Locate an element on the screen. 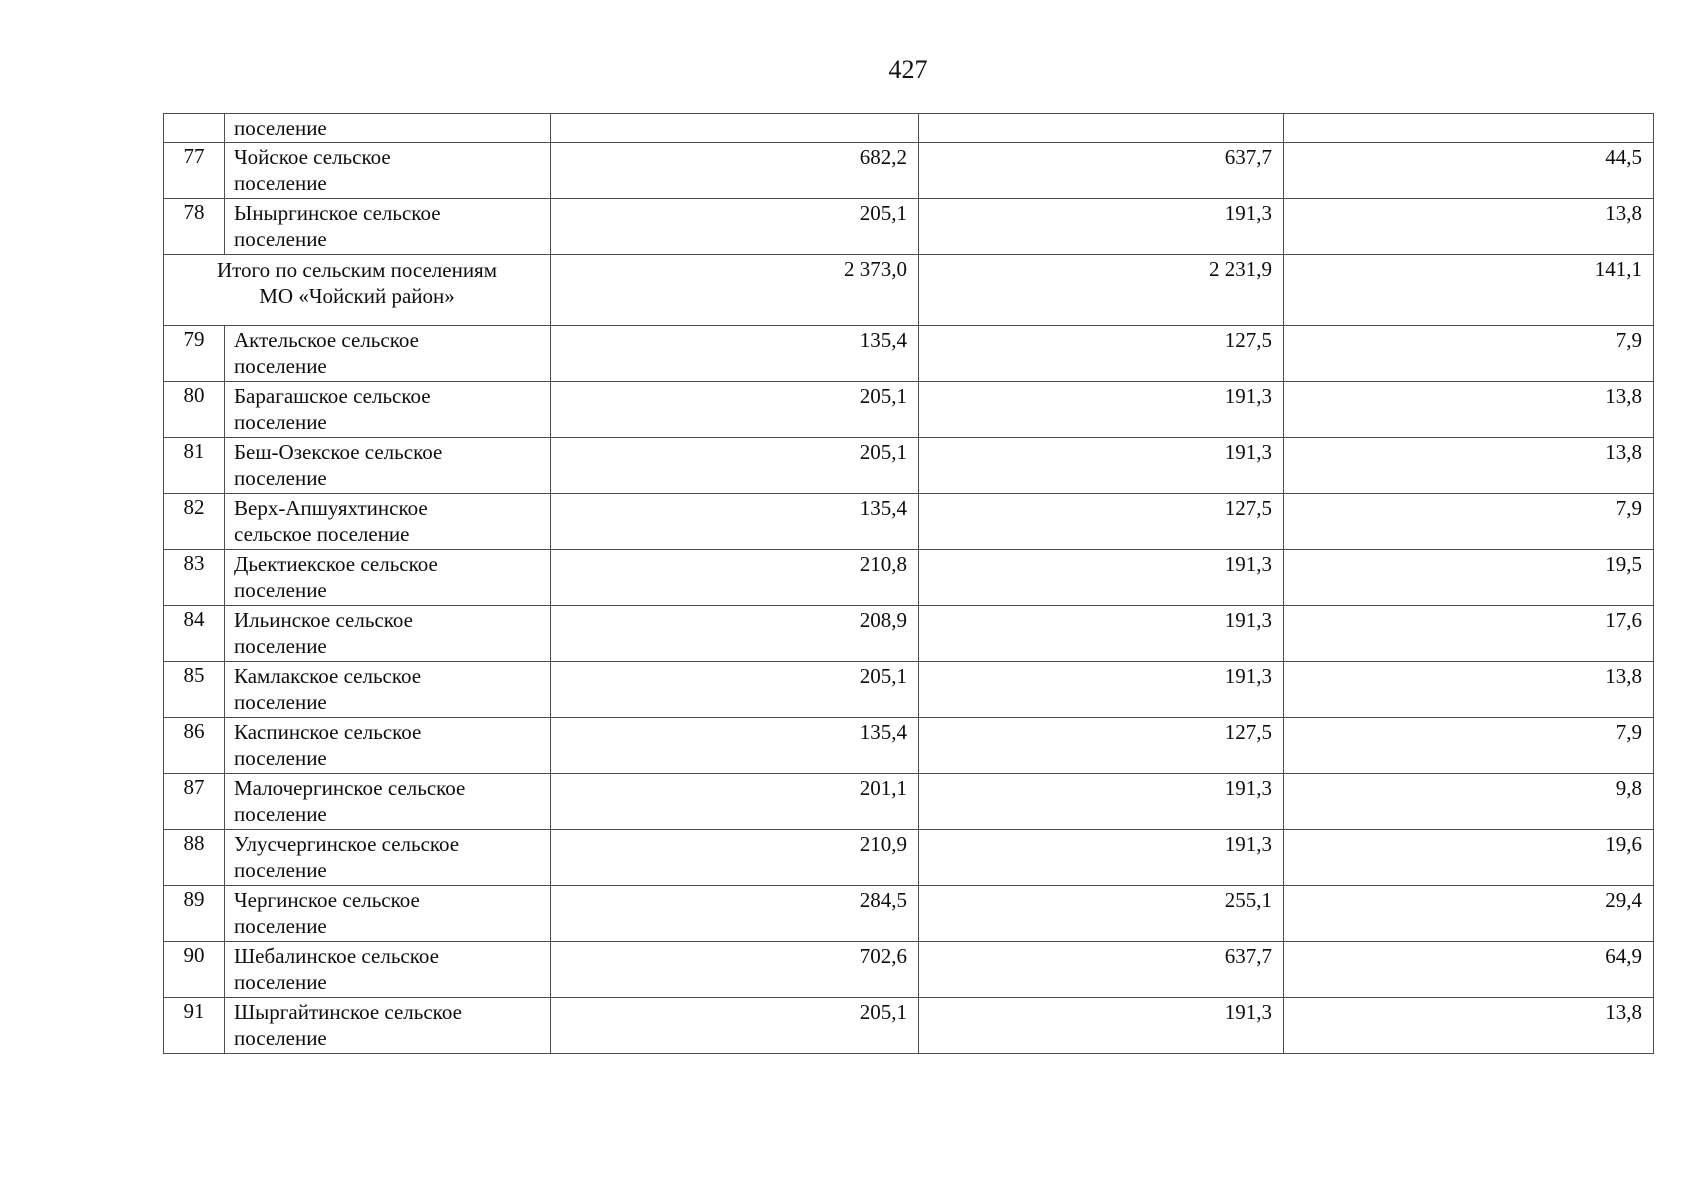 Image resolution: width=1698 pixels, height=1200 pixels. settlement-name-cell: Беш-Озекское сельское поселение is located at coordinates (387, 465).